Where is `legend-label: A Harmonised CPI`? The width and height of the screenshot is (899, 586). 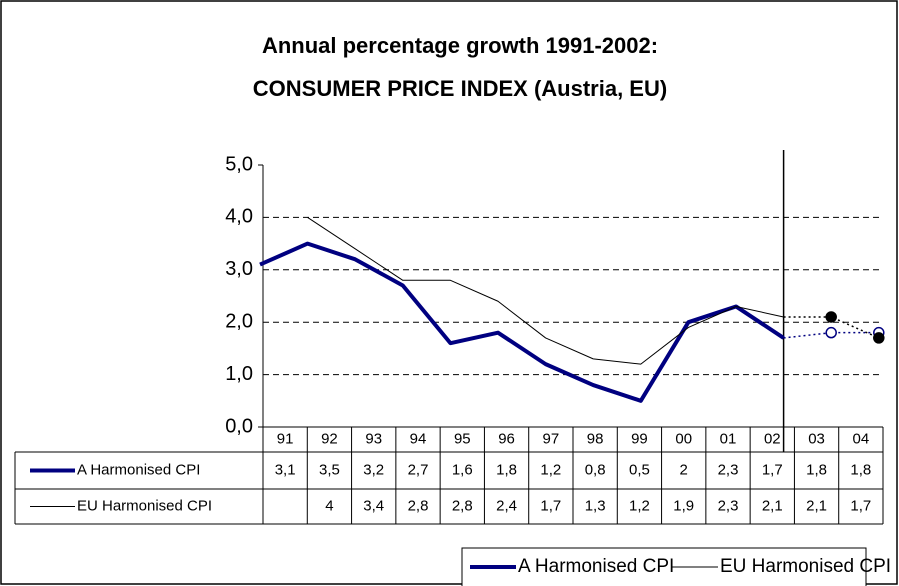
legend-label: A Harmonised CPI is located at coordinates (596, 566).